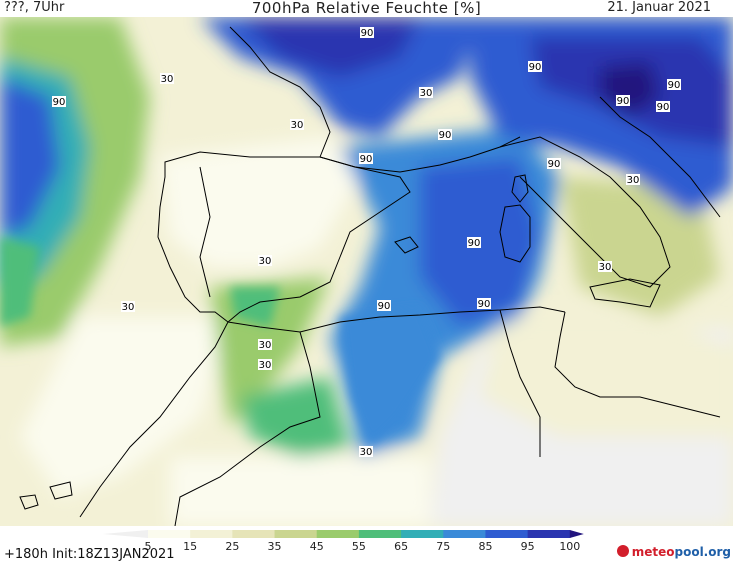 The width and height of the screenshot is (733, 566). Describe the element at coordinates (359, 546) in the screenshot. I see `colorbar-tick-label: 55` at that location.